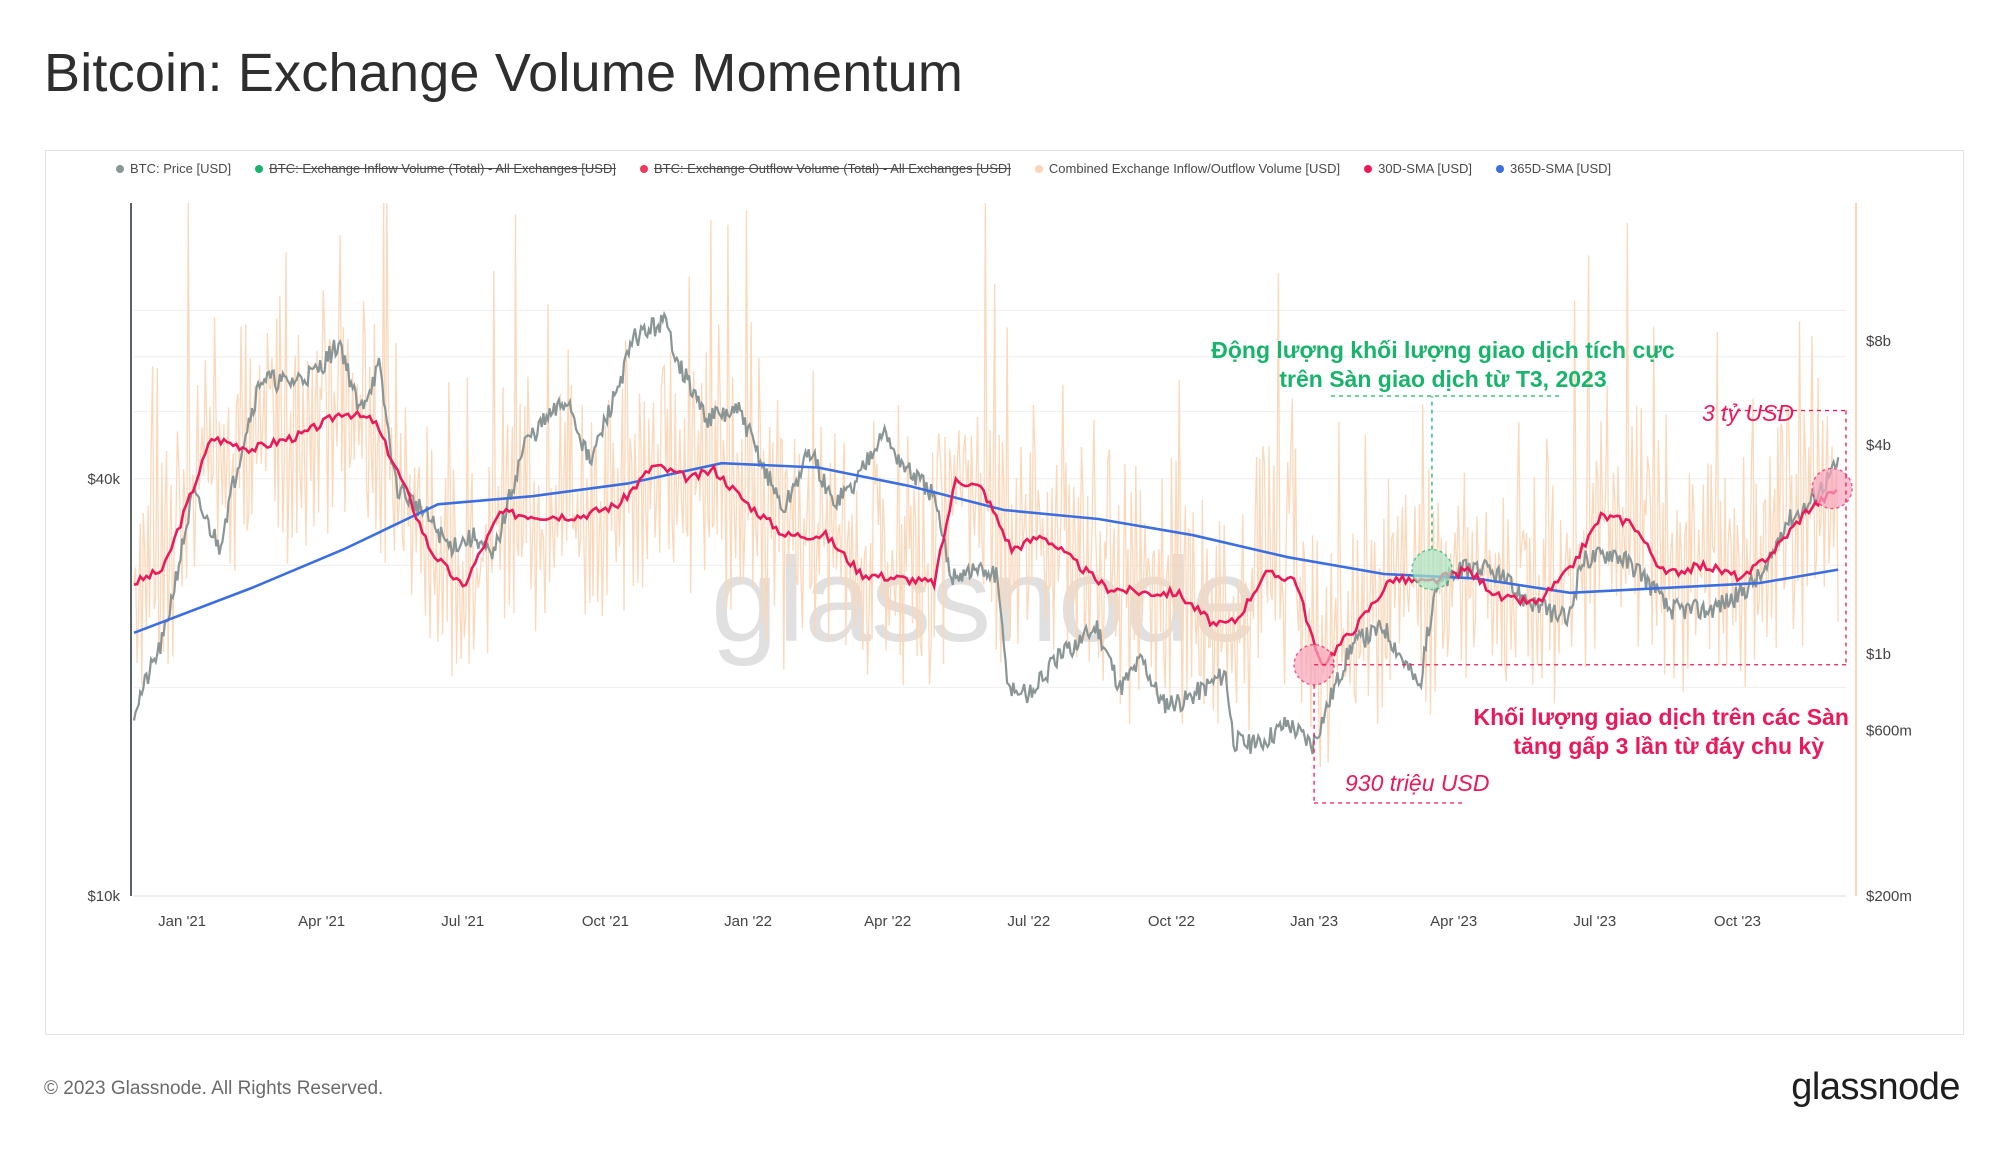 This screenshot has height=1152, width=2000. I want to click on annotation-red-line1: Khối lượng giao dịch trên các Sàn, so click(1661, 717).